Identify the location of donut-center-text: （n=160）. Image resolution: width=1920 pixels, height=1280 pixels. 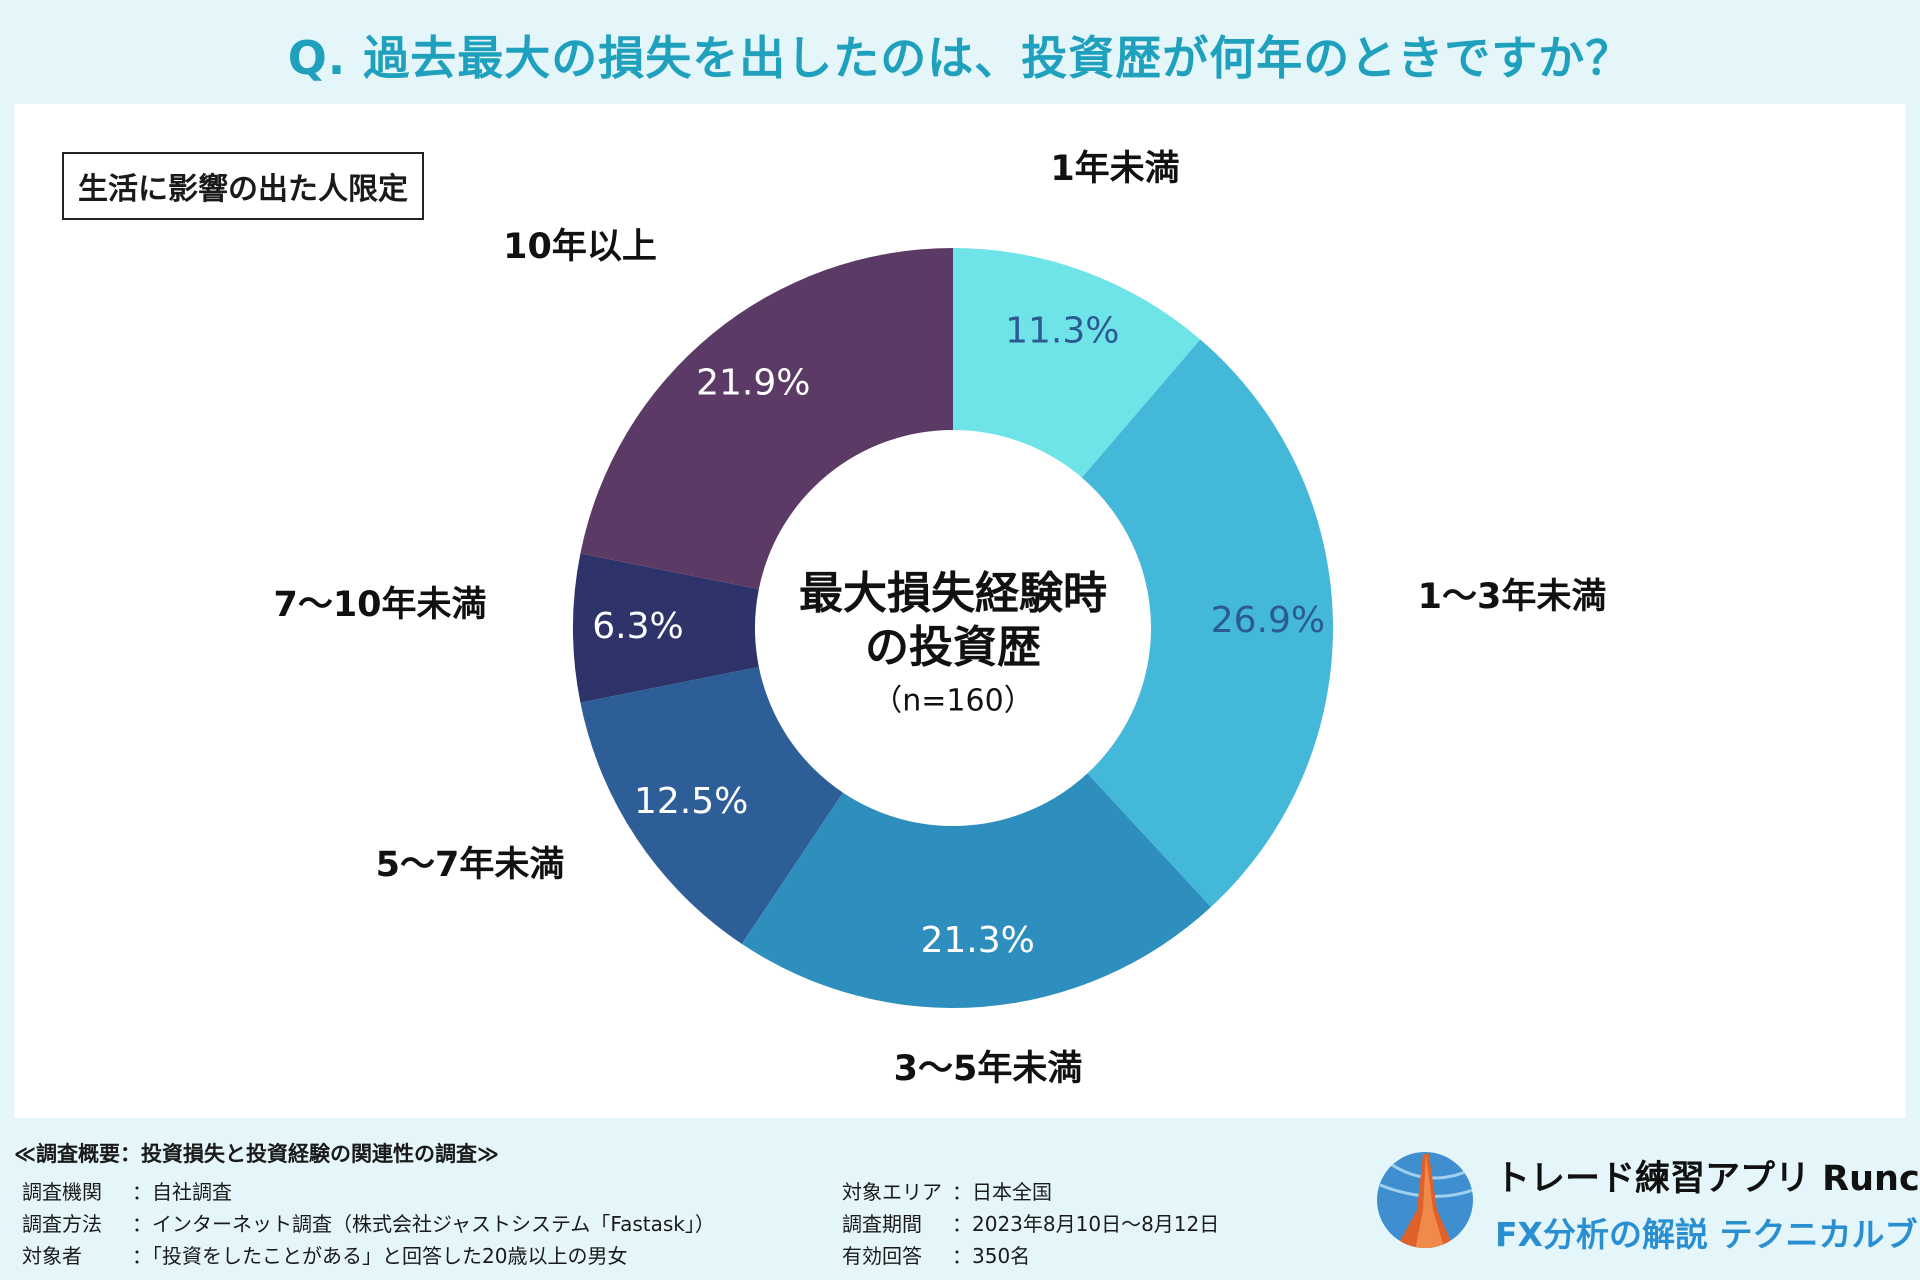
(952, 701).